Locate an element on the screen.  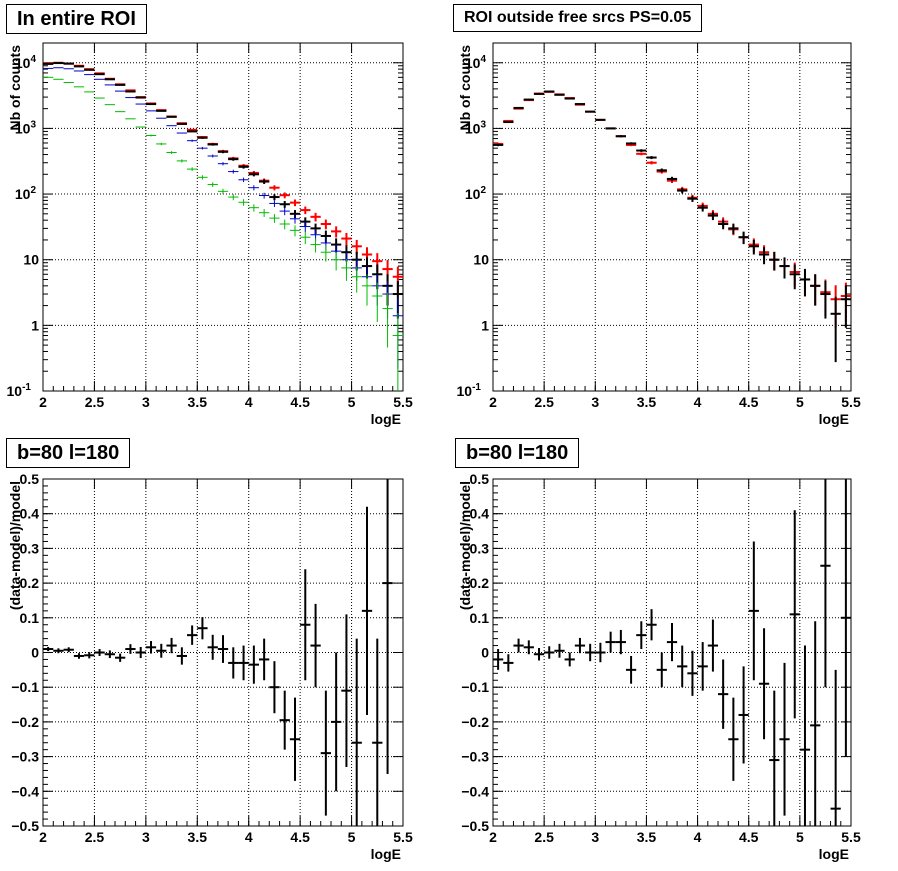
panel-2-title: ROI outside free srcs PS=0.05 is located at coordinates (578, 18).